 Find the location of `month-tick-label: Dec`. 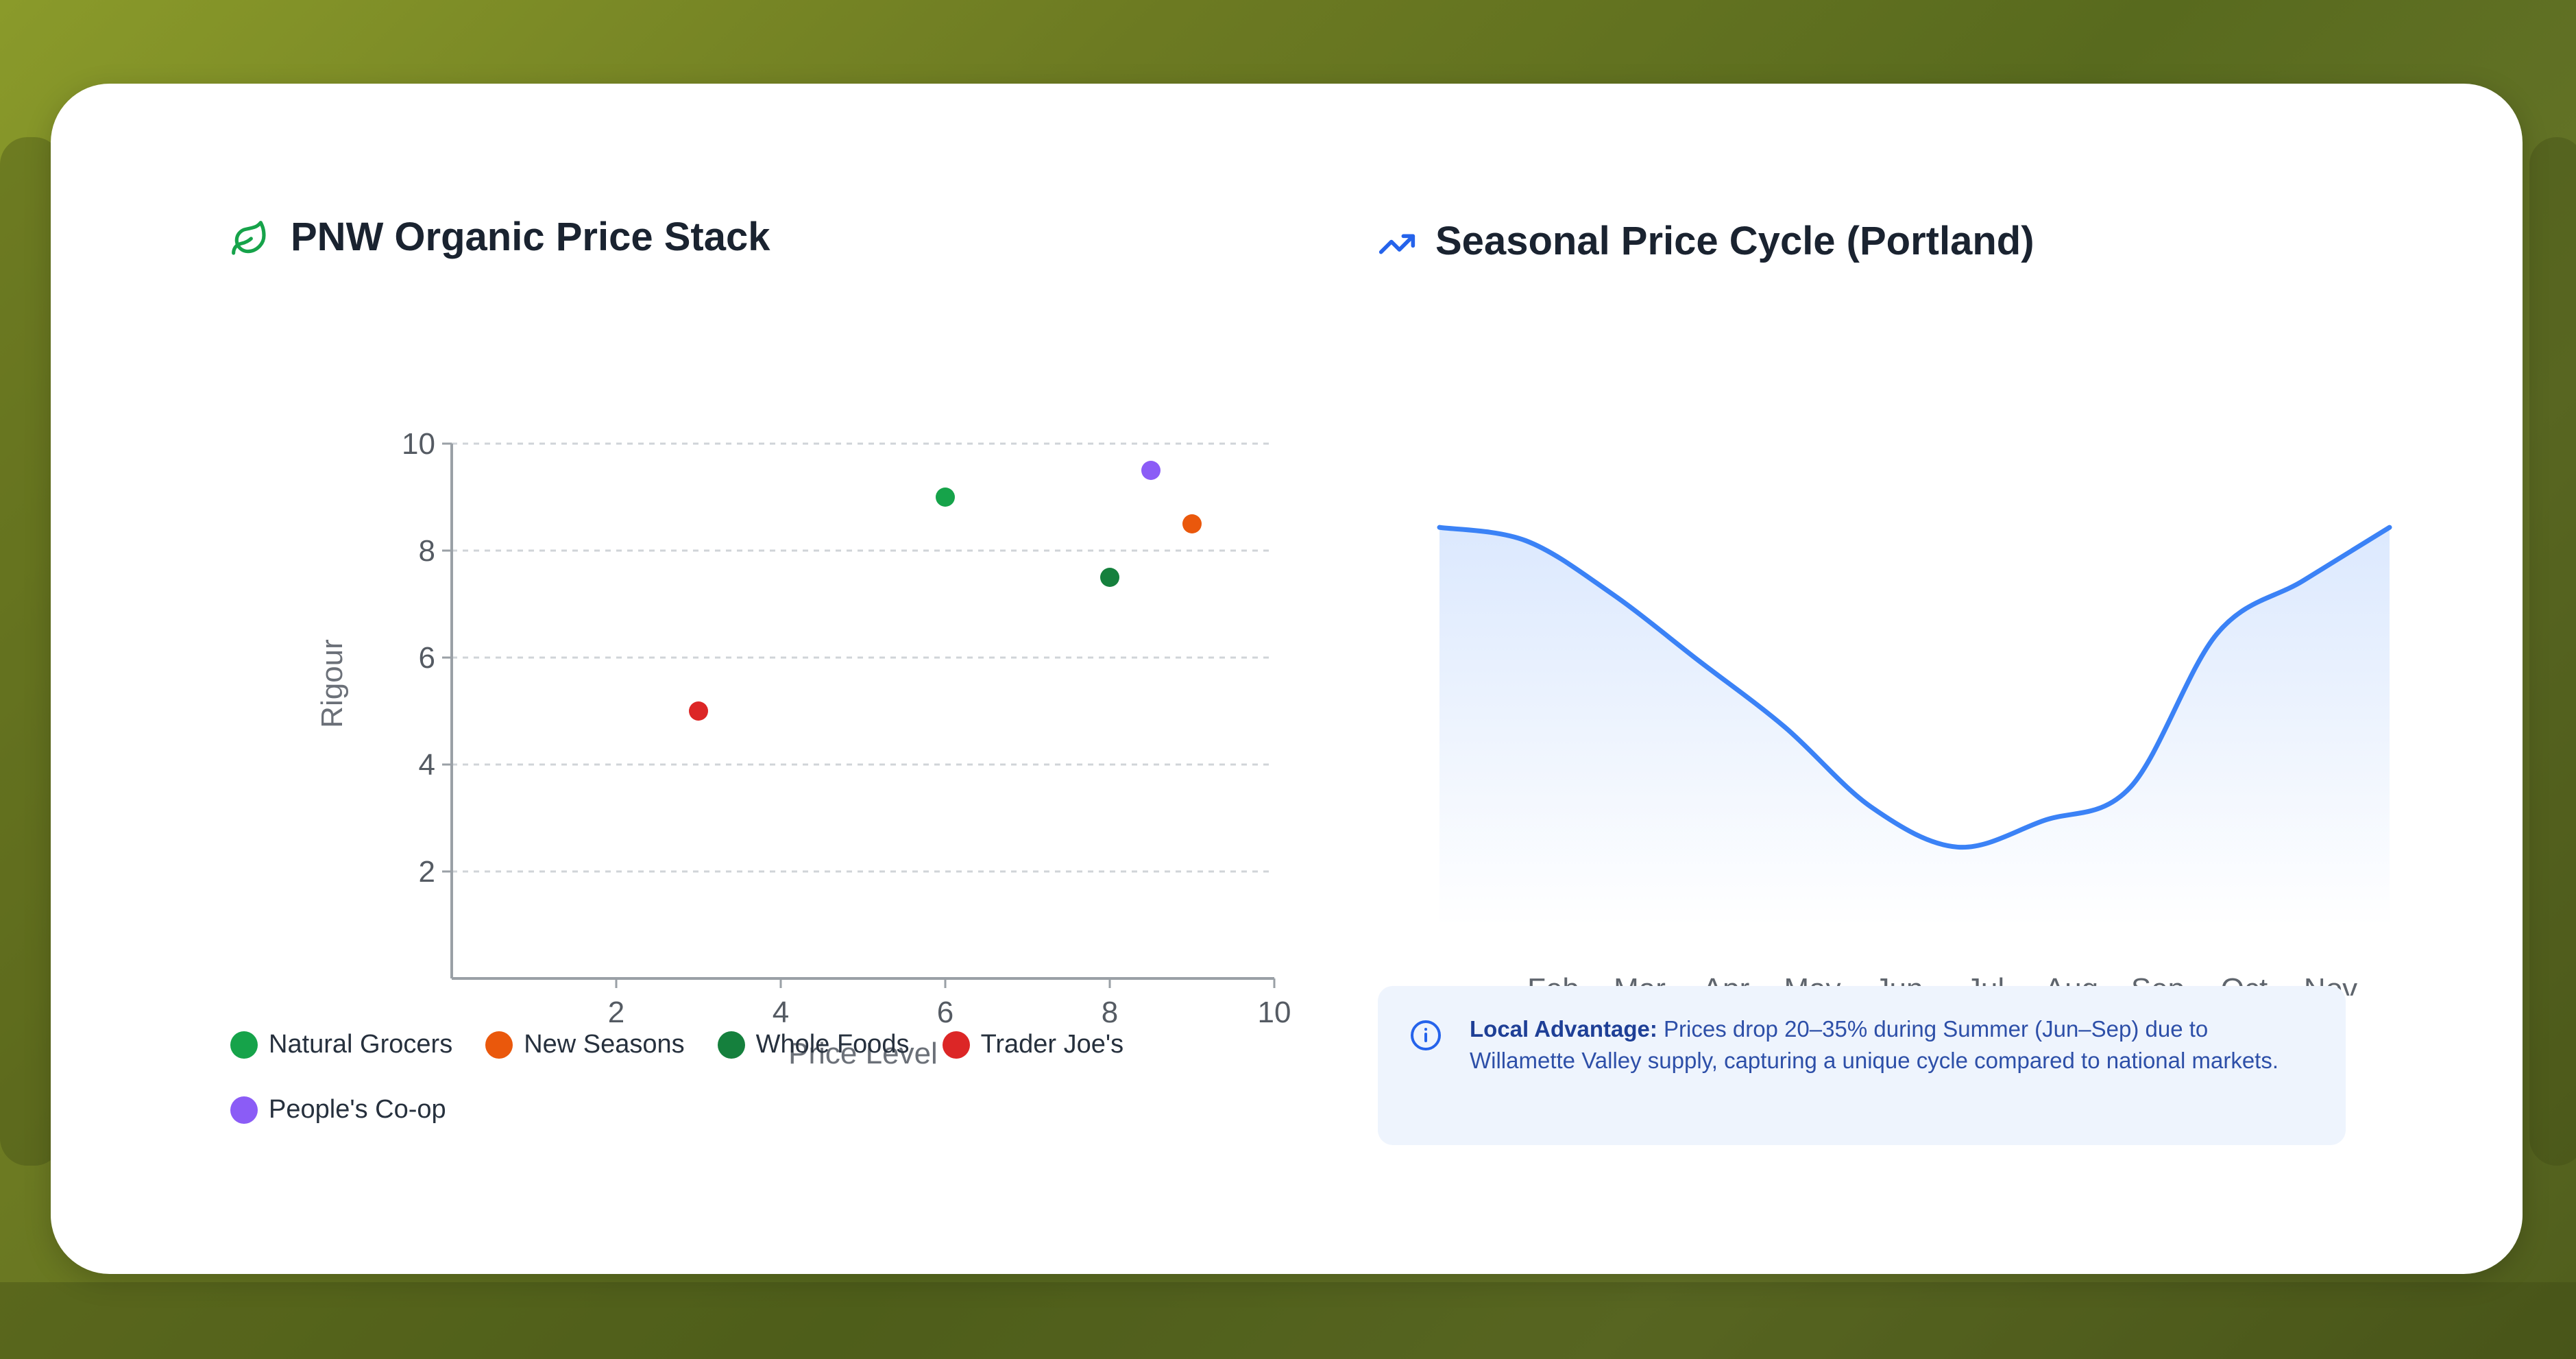

month-tick-label: Dec is located at coordinates (2391, 984).